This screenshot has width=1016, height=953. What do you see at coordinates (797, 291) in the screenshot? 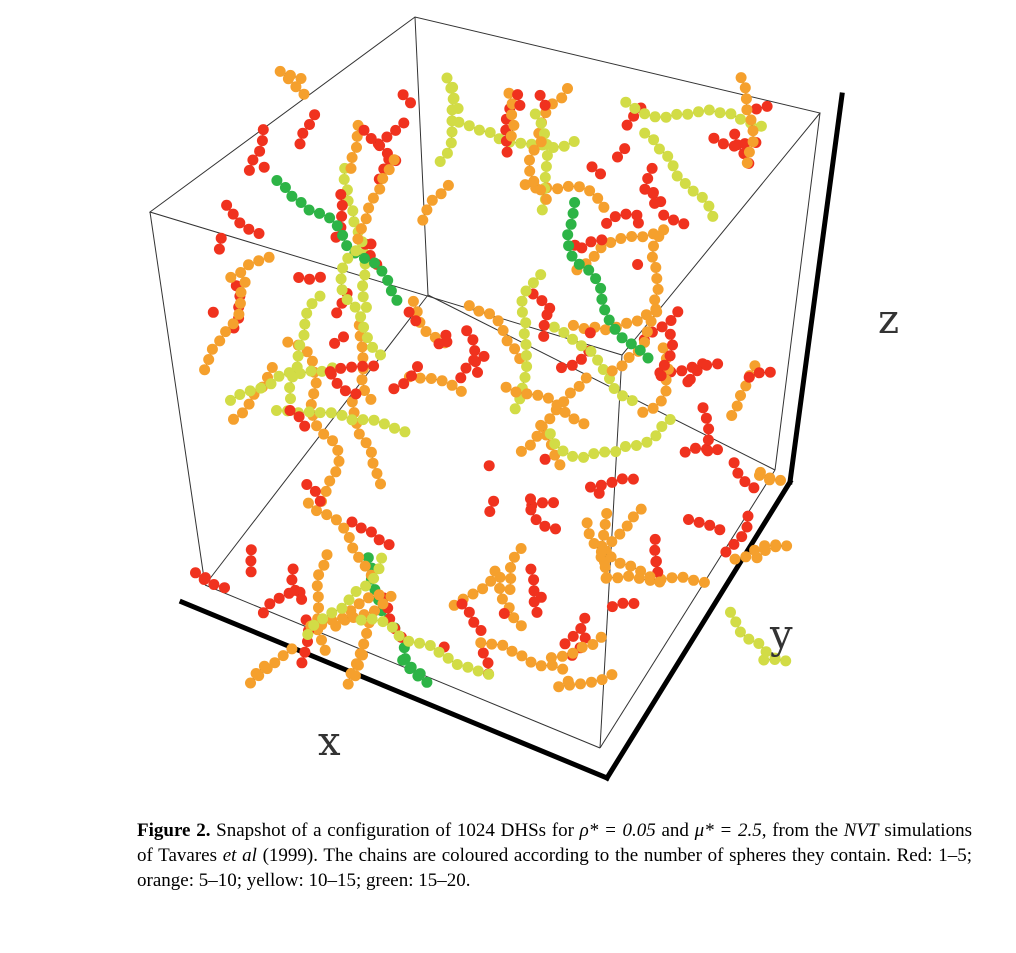
I see `box-edge` at bounding box center [797, 291].